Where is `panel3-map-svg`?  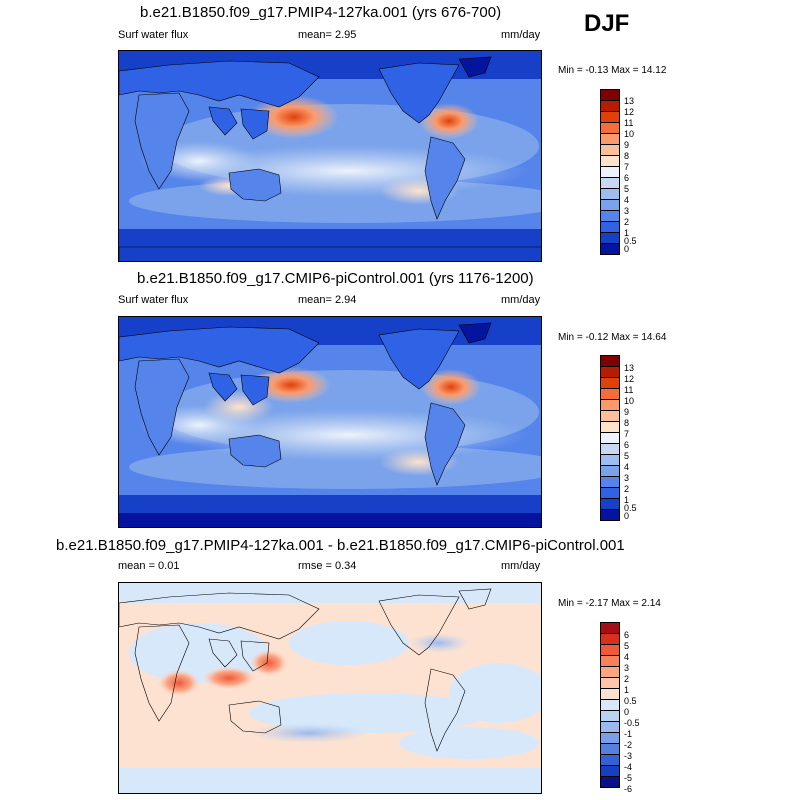 panel3-map-svg is located at coordinates (330, 688).